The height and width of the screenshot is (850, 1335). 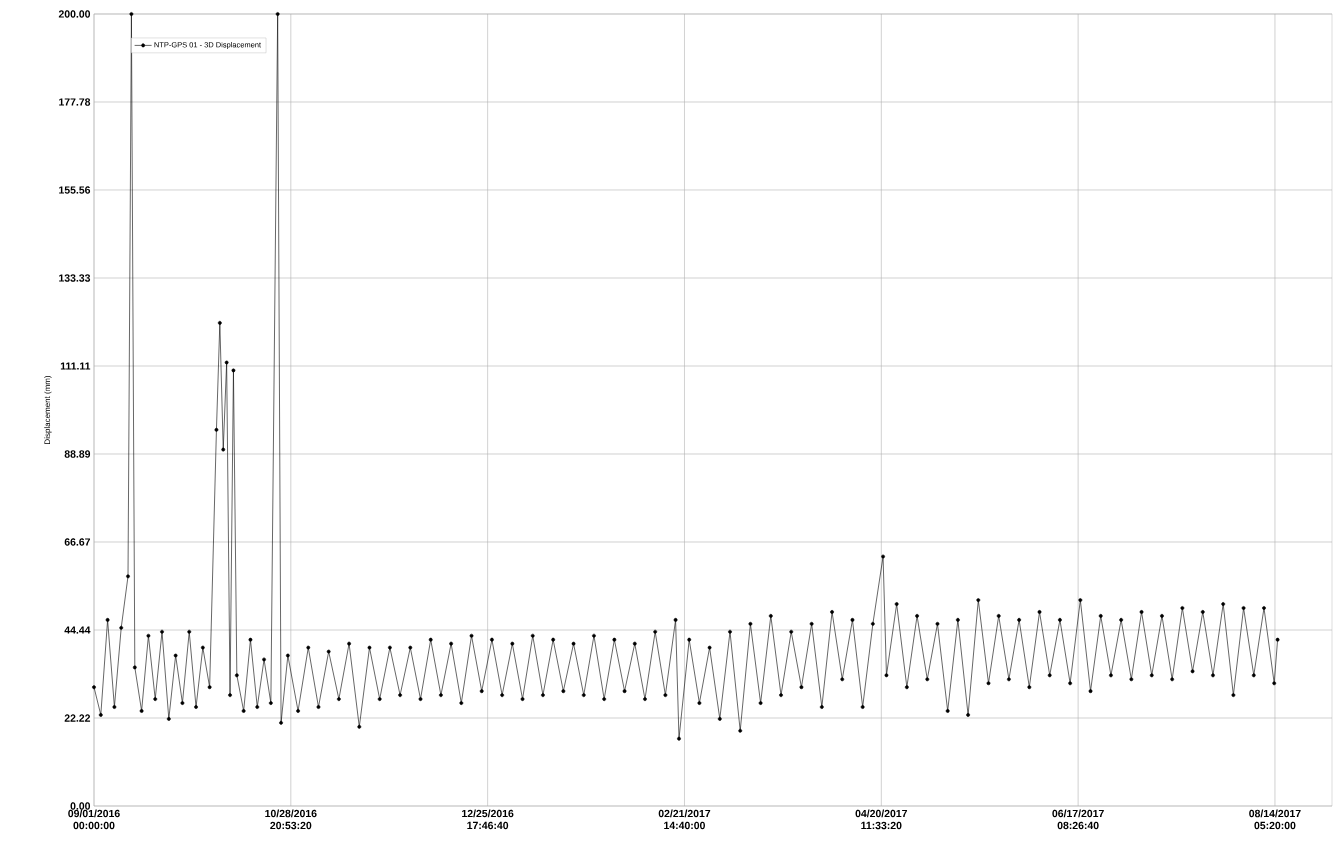 What do you see at coordinates (77, 542) in the screenshot?
I see `y-tick-label: 66.67` at bounding box center [77, 542].